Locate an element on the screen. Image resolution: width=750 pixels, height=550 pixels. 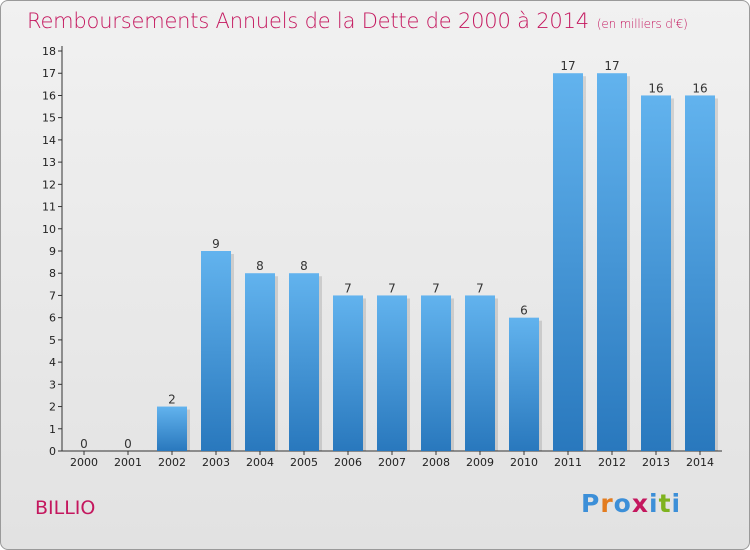
proxiti-logo: Proxiti is located at coordinates (631, 503).